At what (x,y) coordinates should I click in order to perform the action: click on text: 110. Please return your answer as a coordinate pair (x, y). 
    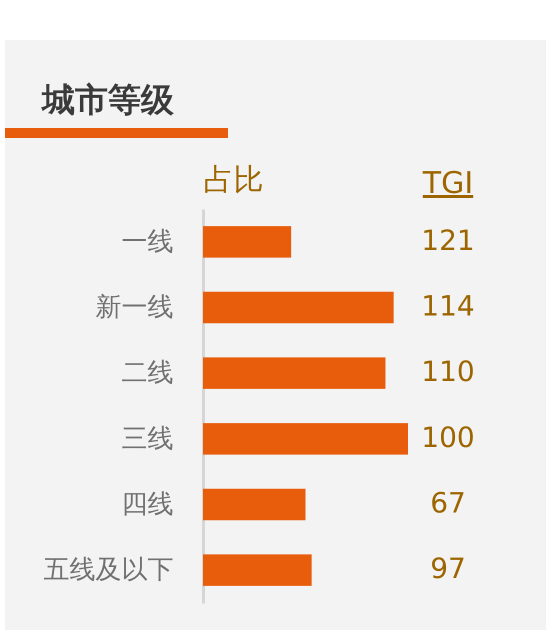
    Looking at the image, I should click on (448, 371).